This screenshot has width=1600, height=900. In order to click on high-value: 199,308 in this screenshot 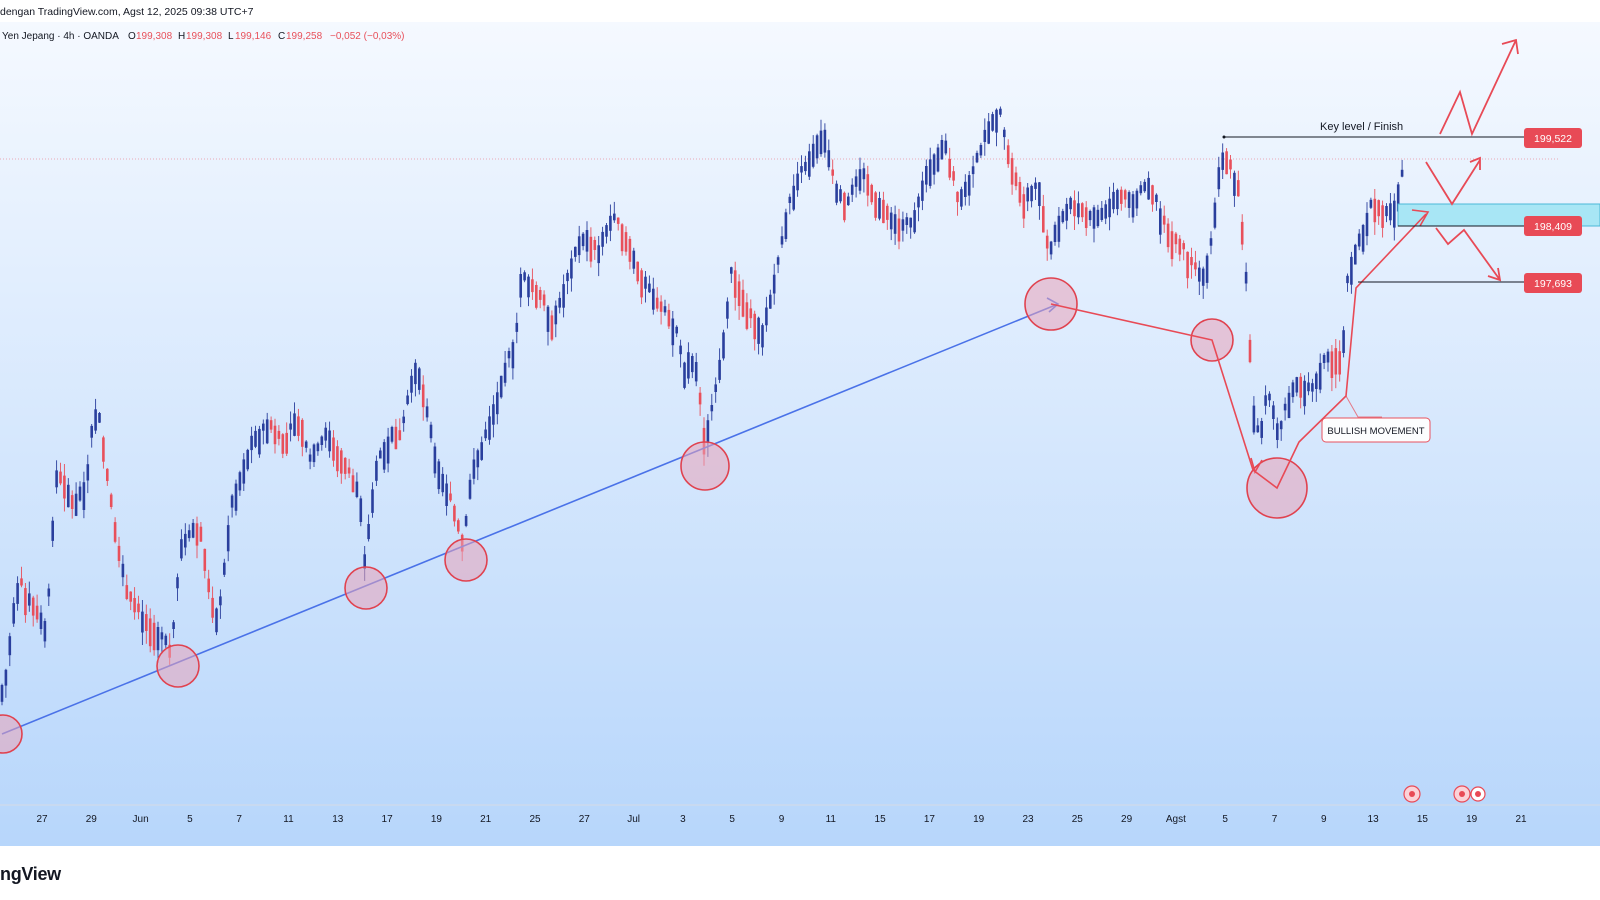, I will do `click(204, 36)`.